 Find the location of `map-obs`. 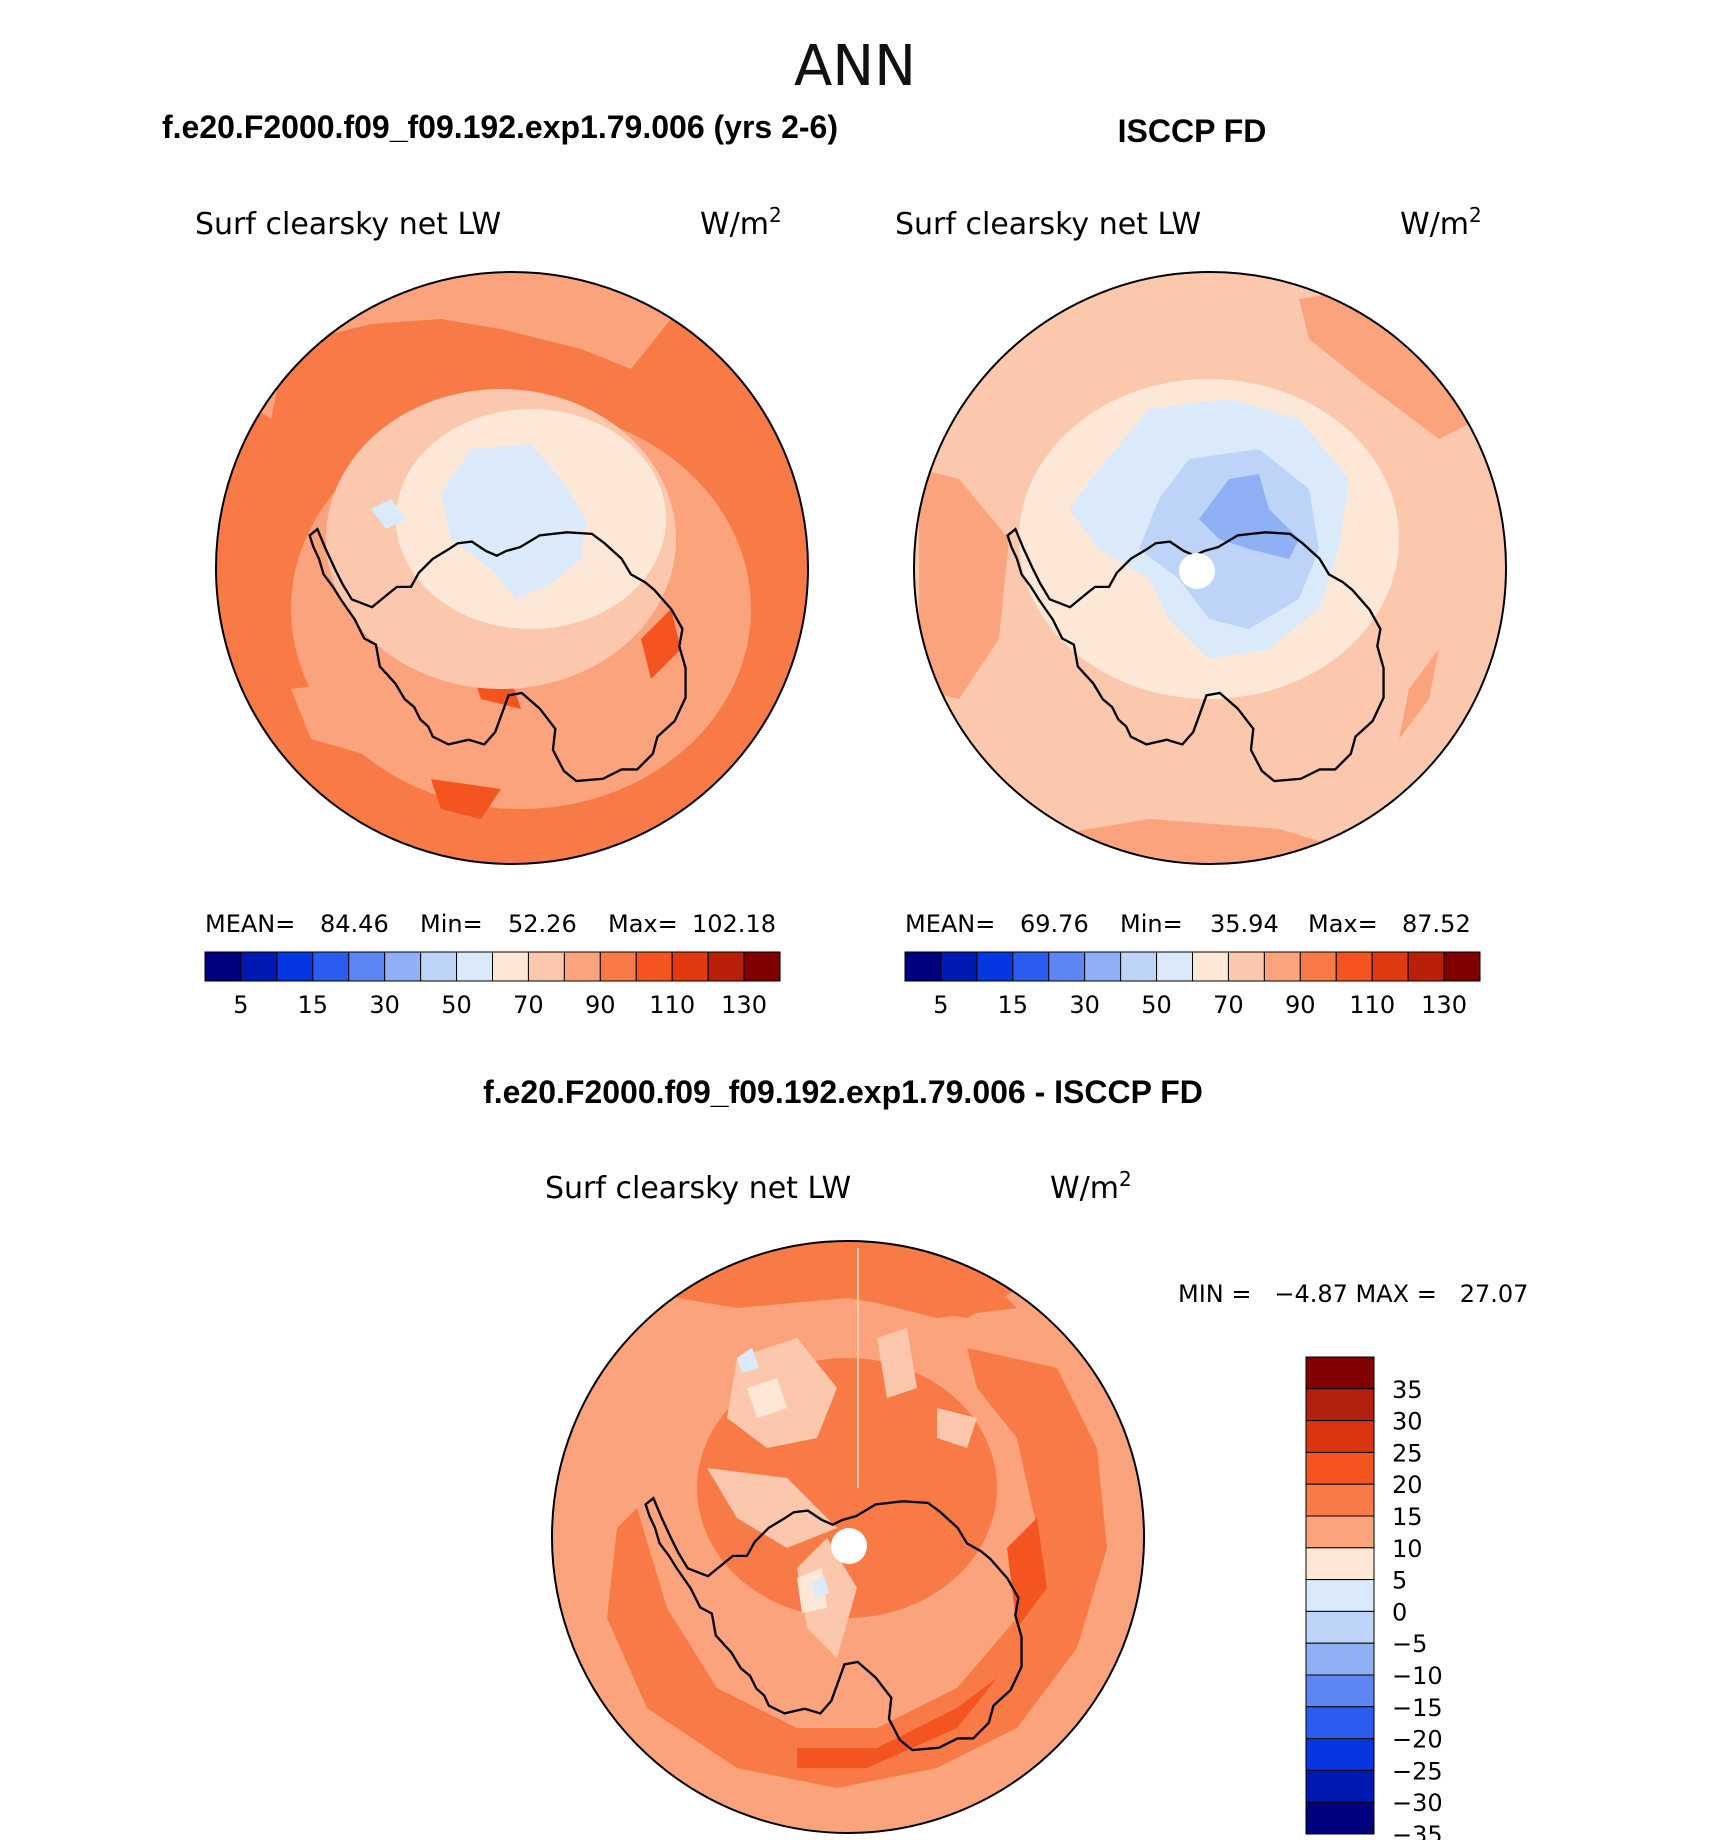

map-obs is located at coordinates (1210, 568).